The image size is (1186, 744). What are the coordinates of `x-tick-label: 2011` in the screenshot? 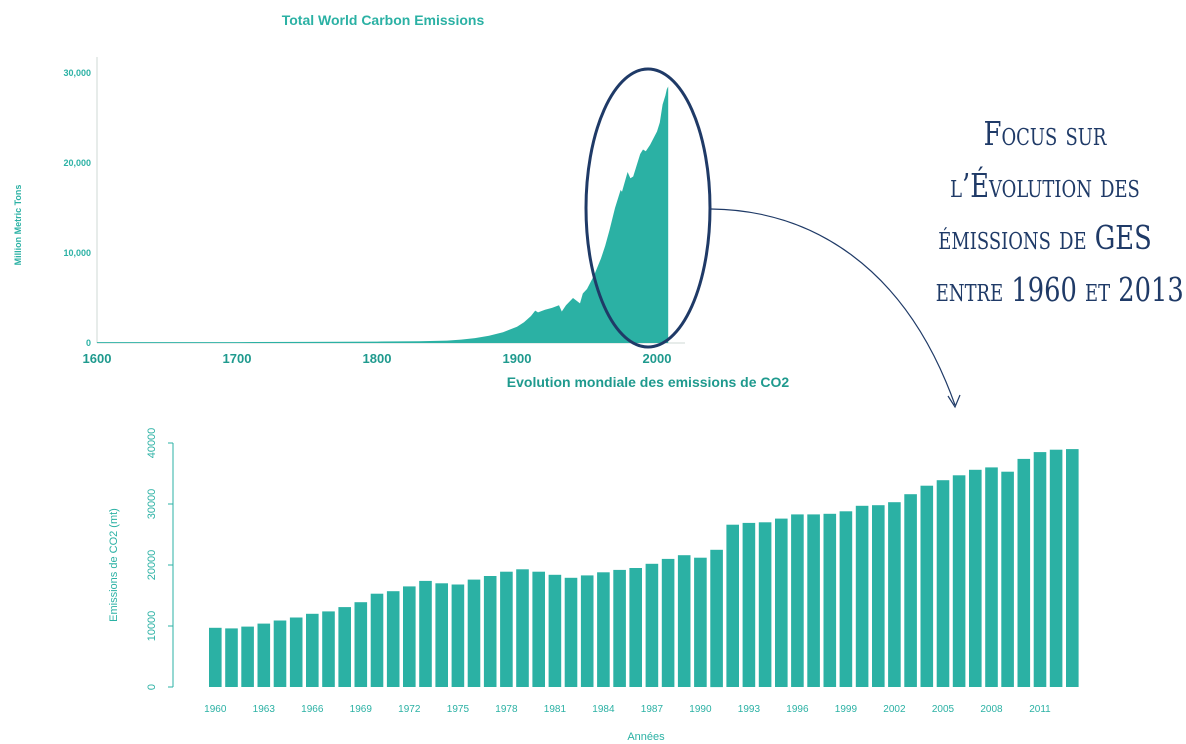 It's located at (1040, 709).